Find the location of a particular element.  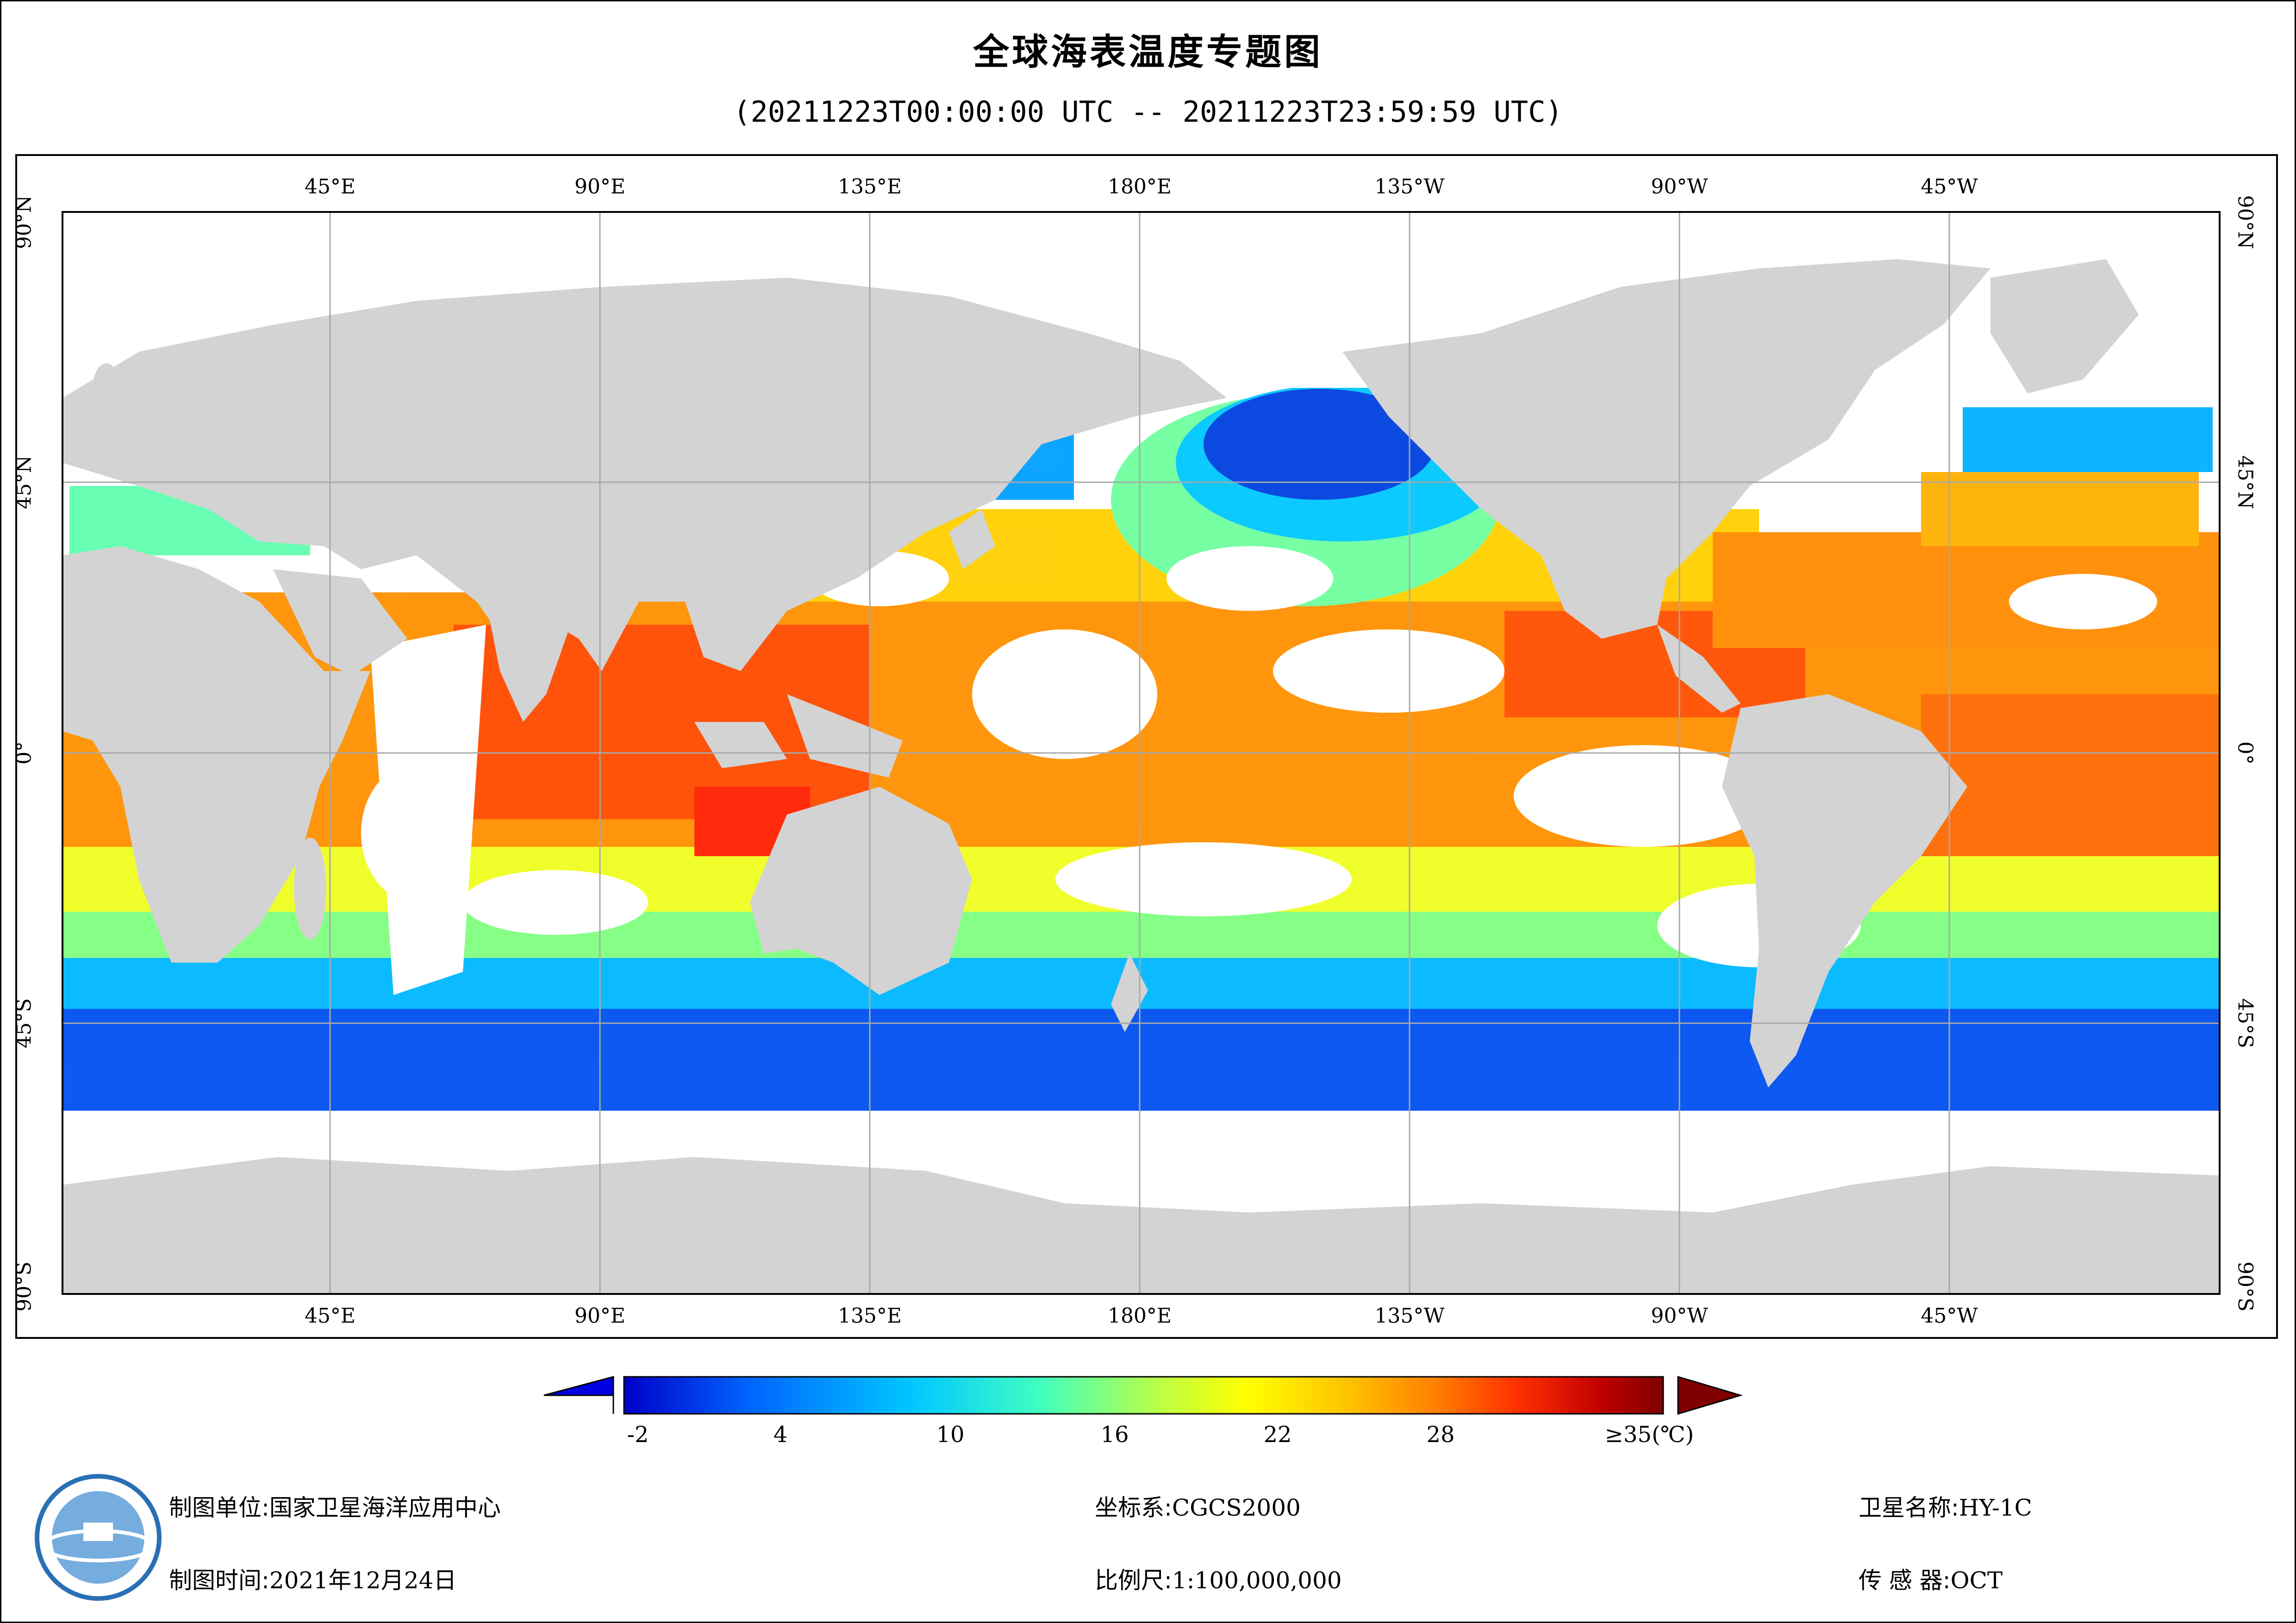

footer-org-label: 制图单位: is located at coordinates (219, 1507).